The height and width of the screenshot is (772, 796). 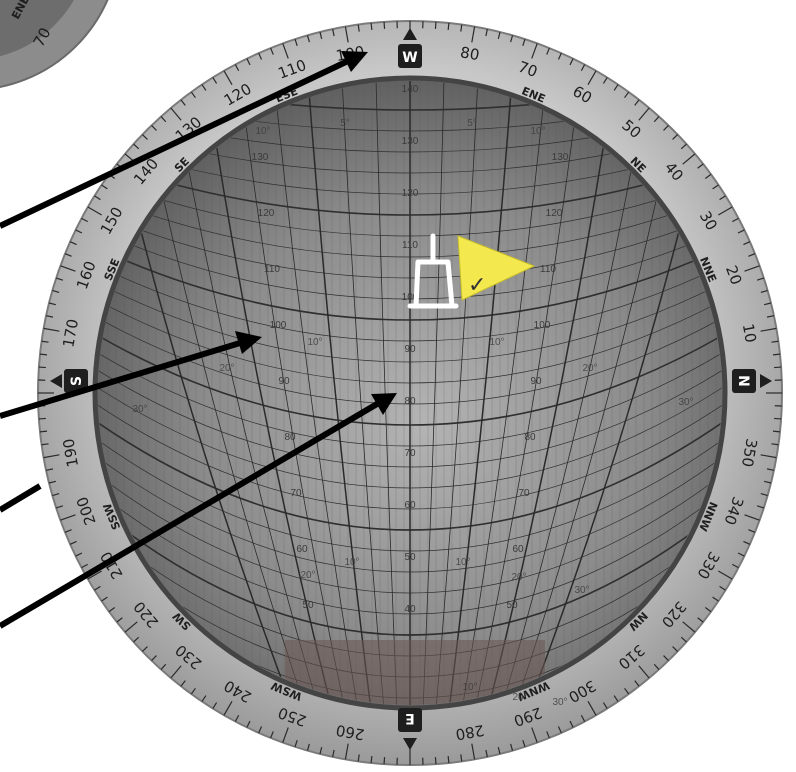 I want to click on grid-degree-label: 30°, so click(x=581, y=590).